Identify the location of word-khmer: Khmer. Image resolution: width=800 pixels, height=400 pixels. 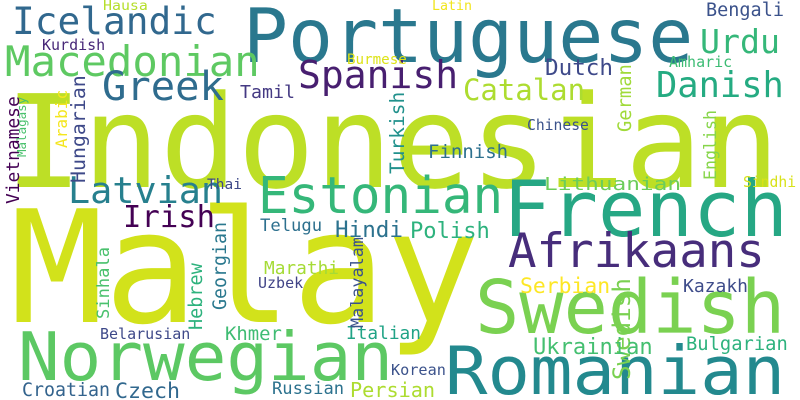
(253, 334).